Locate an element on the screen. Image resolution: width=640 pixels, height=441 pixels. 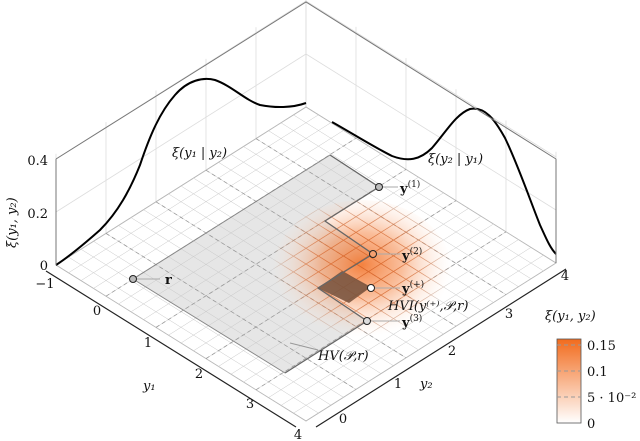
label-y3: y(3) is located at coordinates (411, 322).